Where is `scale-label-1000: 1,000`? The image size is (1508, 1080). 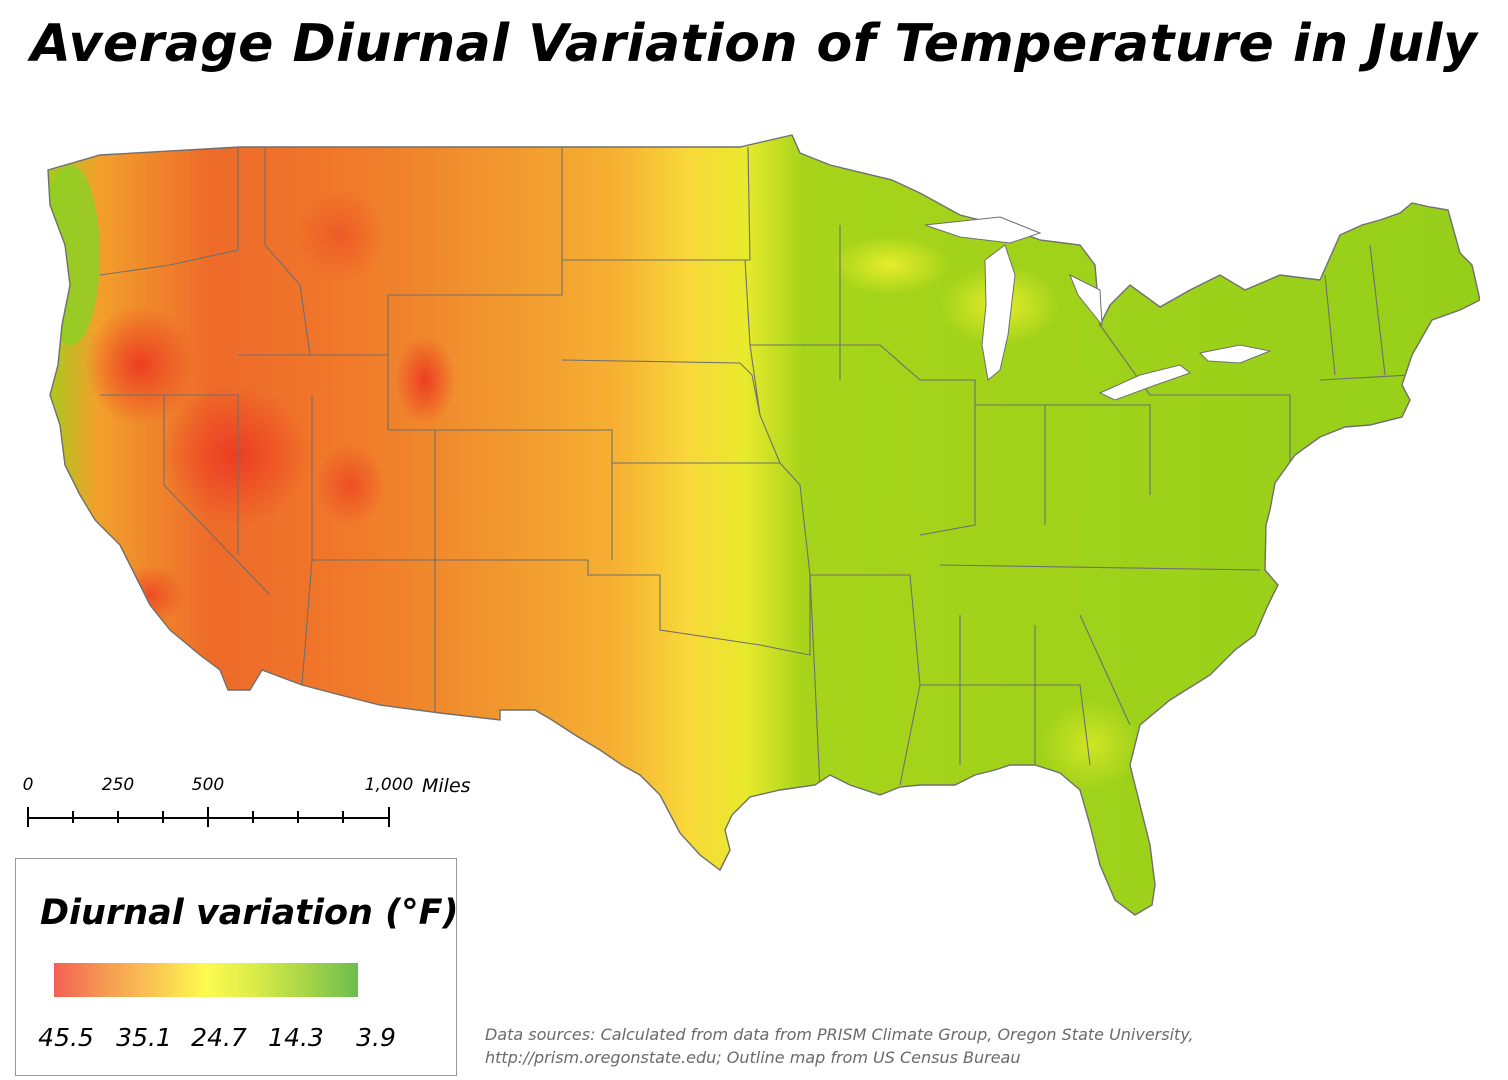
scale-label-1000: 1,000 is located at coordinates (389, 785).